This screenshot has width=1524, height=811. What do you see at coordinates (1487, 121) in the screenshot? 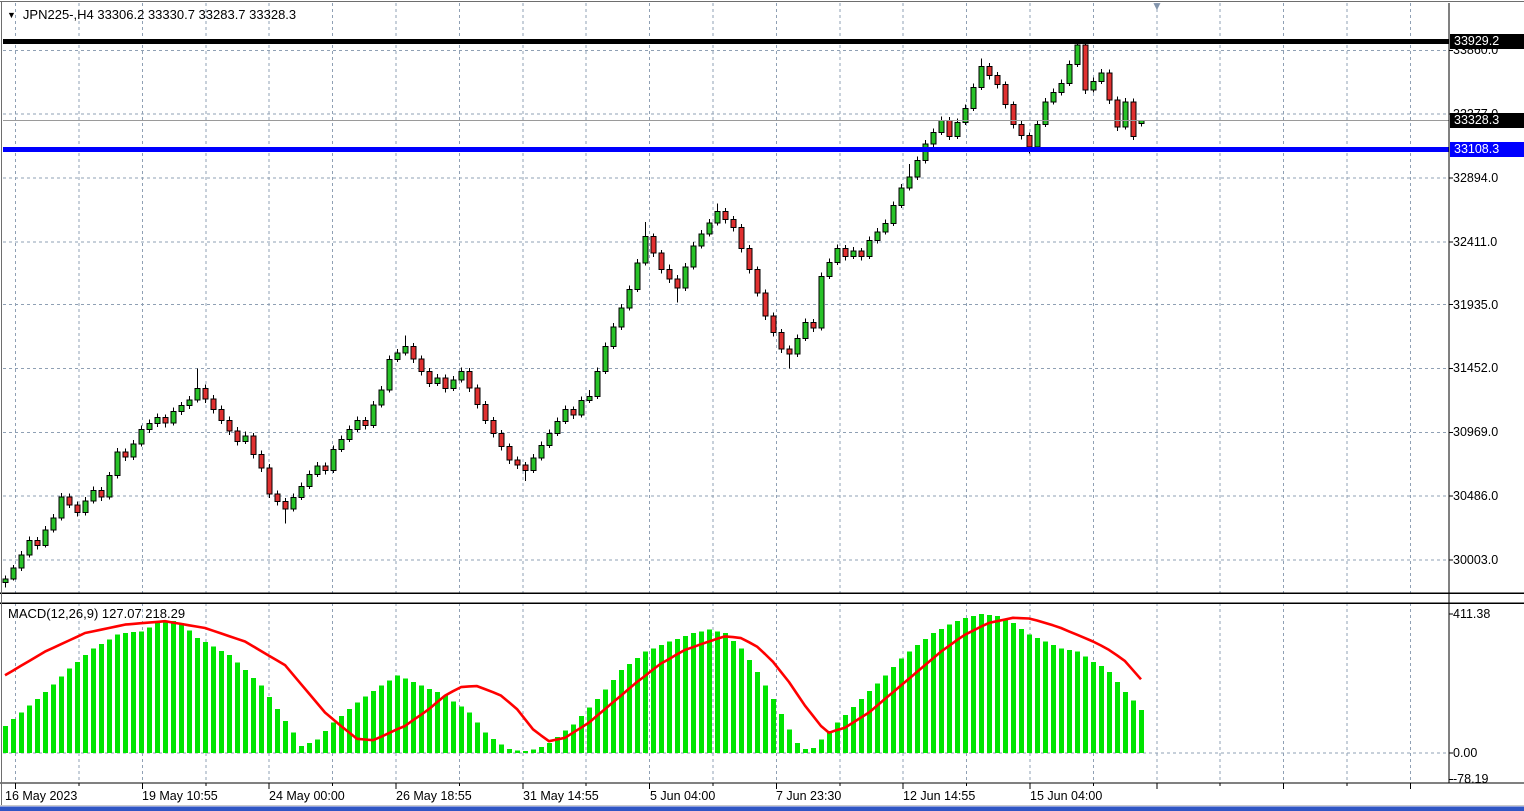
I see `price-line-label: 33328.3` at bounding box center [1487, 121].